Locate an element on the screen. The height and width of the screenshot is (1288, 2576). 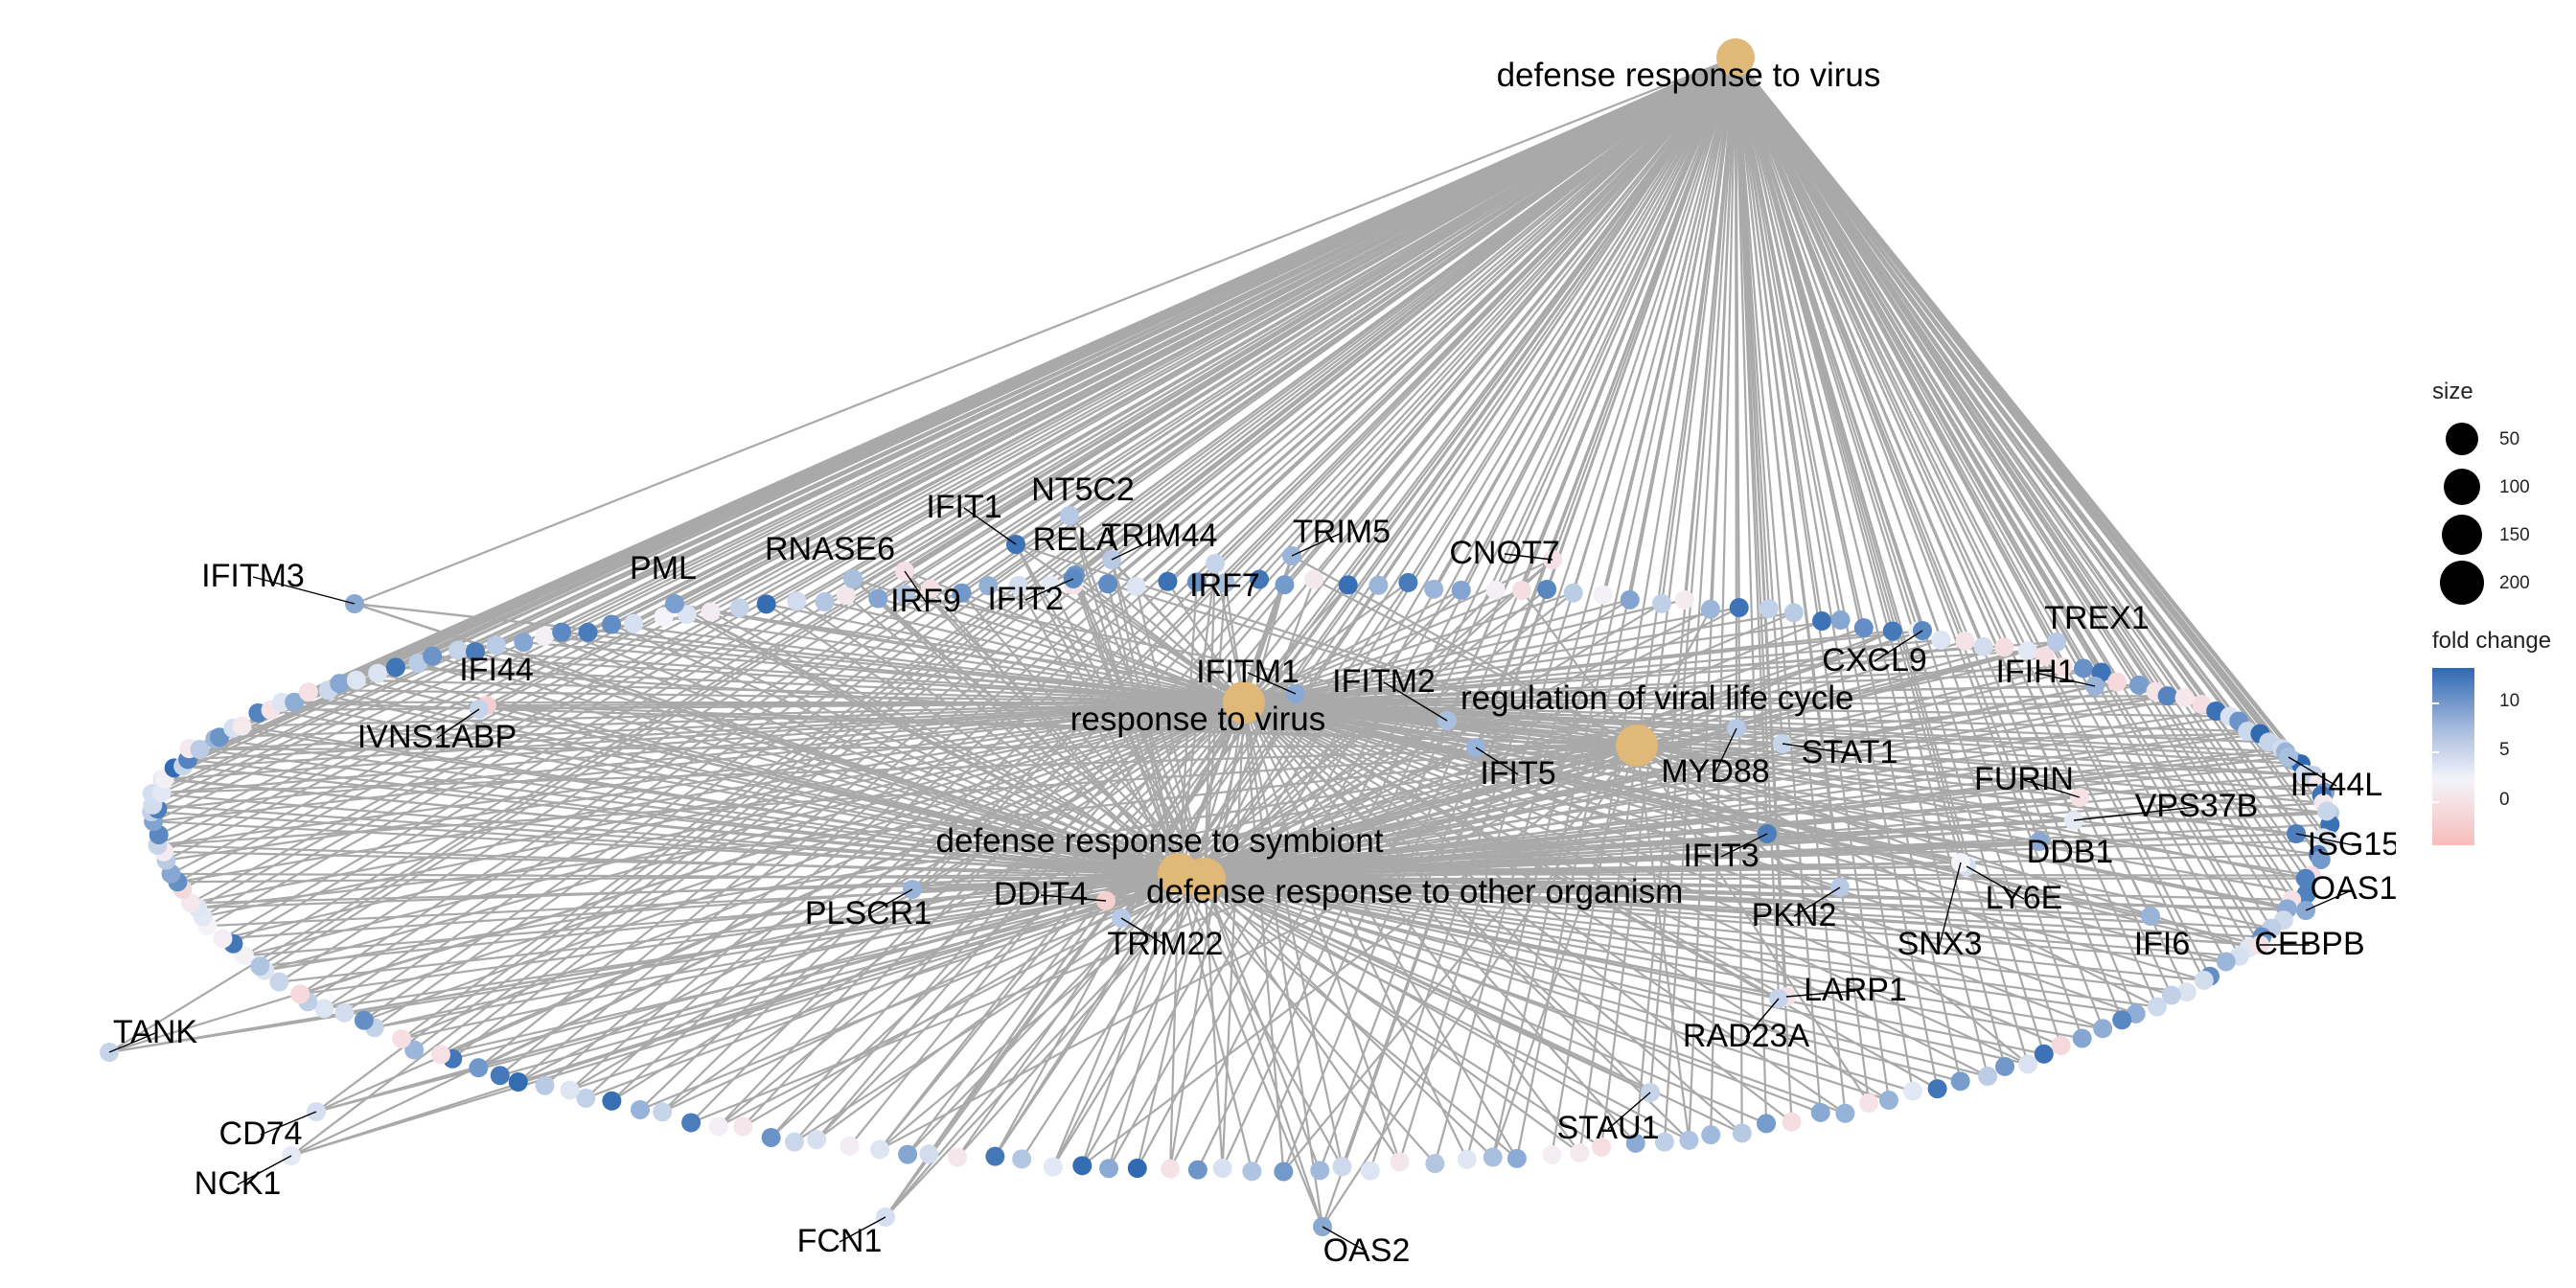
size-legend-item: 50 is located at coordinates (2495, 439).